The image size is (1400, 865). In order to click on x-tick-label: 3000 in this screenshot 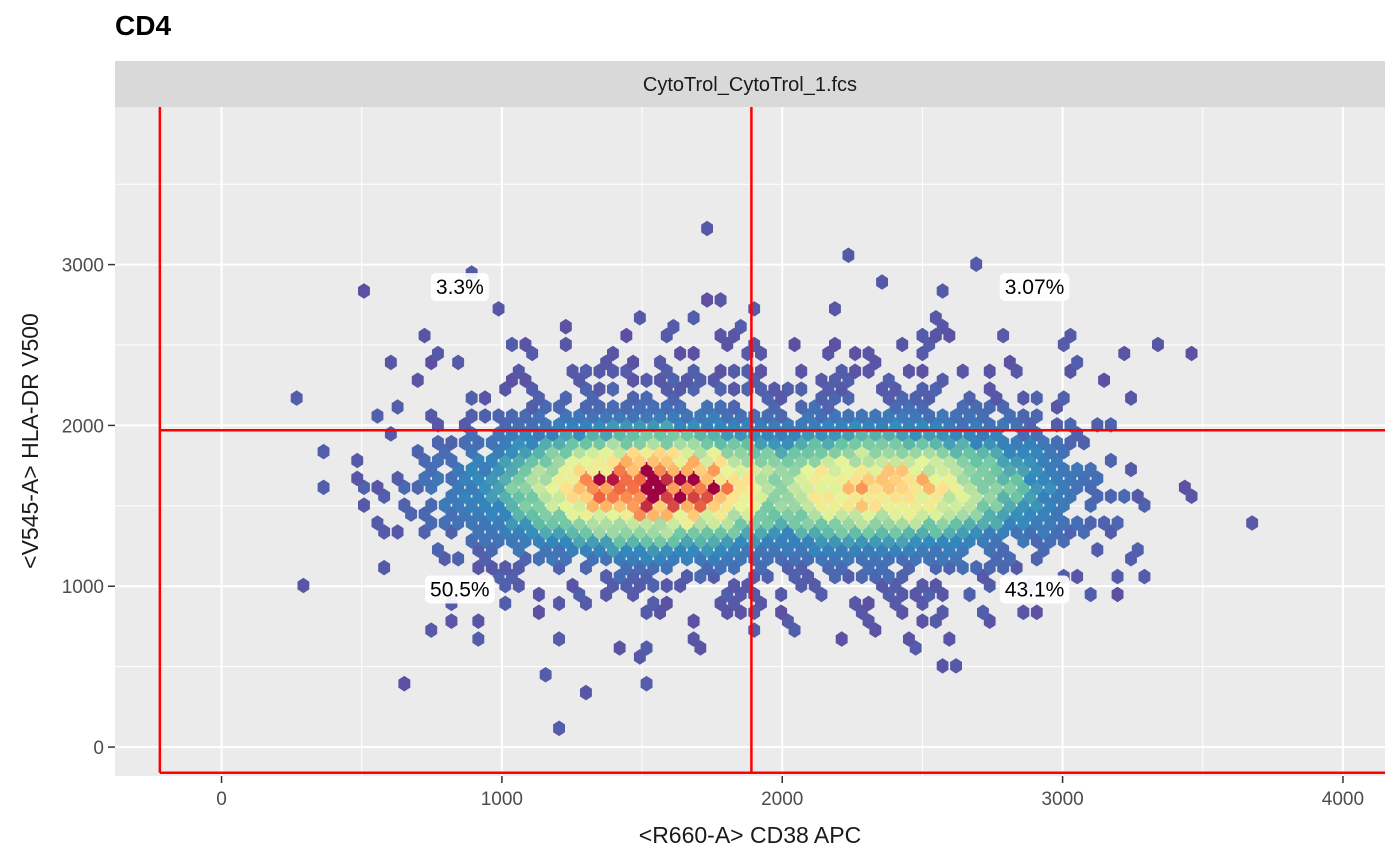, I will do `click(1062, 799)`.